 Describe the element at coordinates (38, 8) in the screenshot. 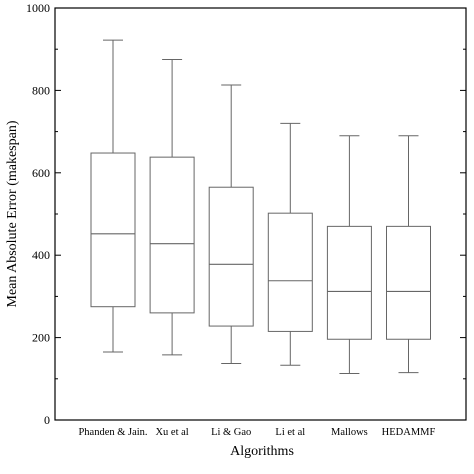

I see `y-tick-label: 1000` at that location.